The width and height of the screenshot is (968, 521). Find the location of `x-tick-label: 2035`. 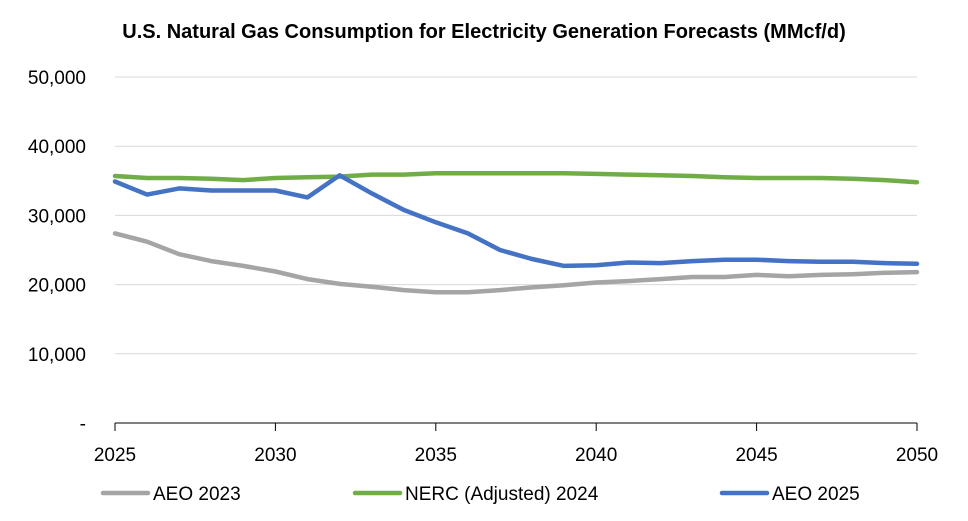

x-tick-label: 2035 is located at coordinates (436, 455).